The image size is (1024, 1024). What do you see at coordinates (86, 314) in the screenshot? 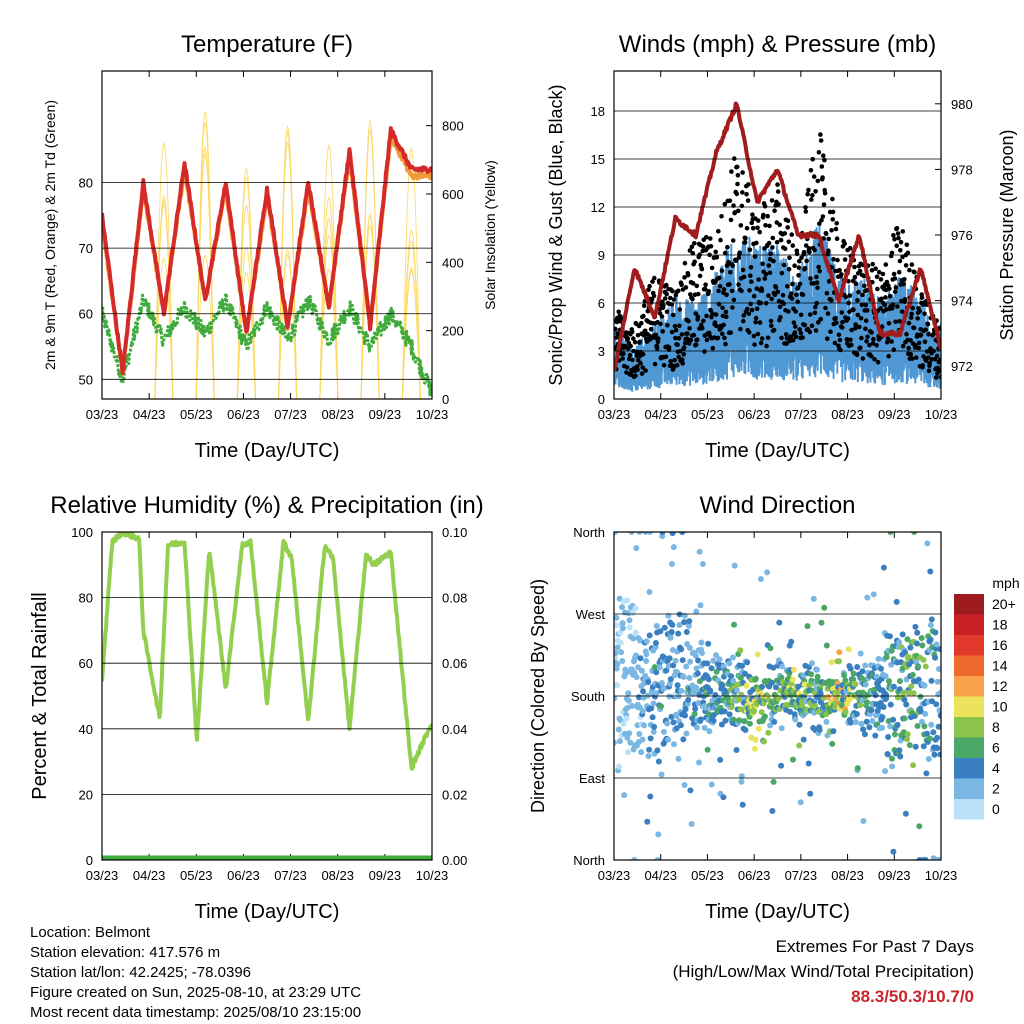
I see `y-tick-label: 60` at bounding box center [86, 314].